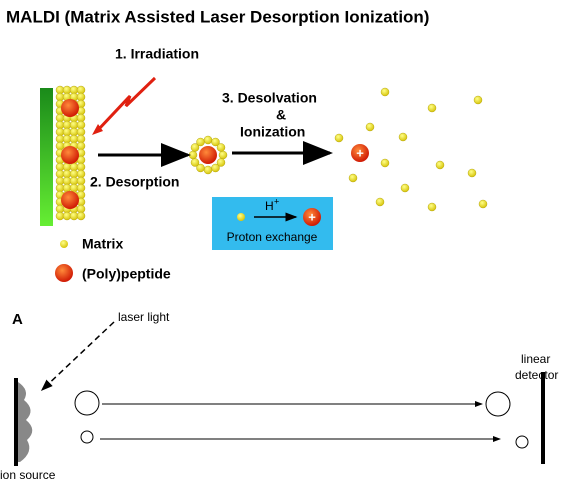  What do you see at coordinates (126, 274) in the screenshot?
I see `legend-label: (Poly)peptide` at bounding box center [126, 274].